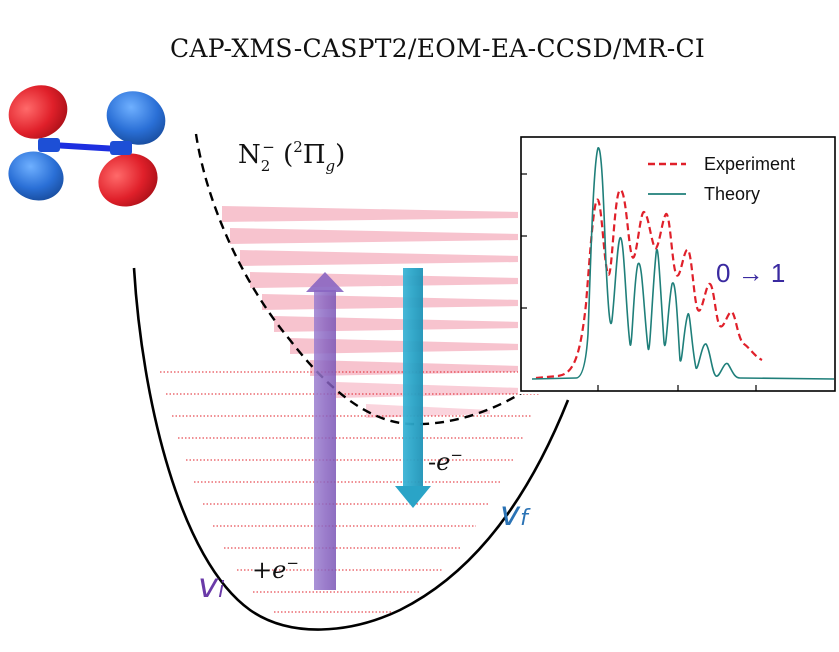 The width and height of the screenshot is (839, 652). Describe the element at coordinates (221, 590) in the screenshot. I see `vi-subscript: i` at that location.